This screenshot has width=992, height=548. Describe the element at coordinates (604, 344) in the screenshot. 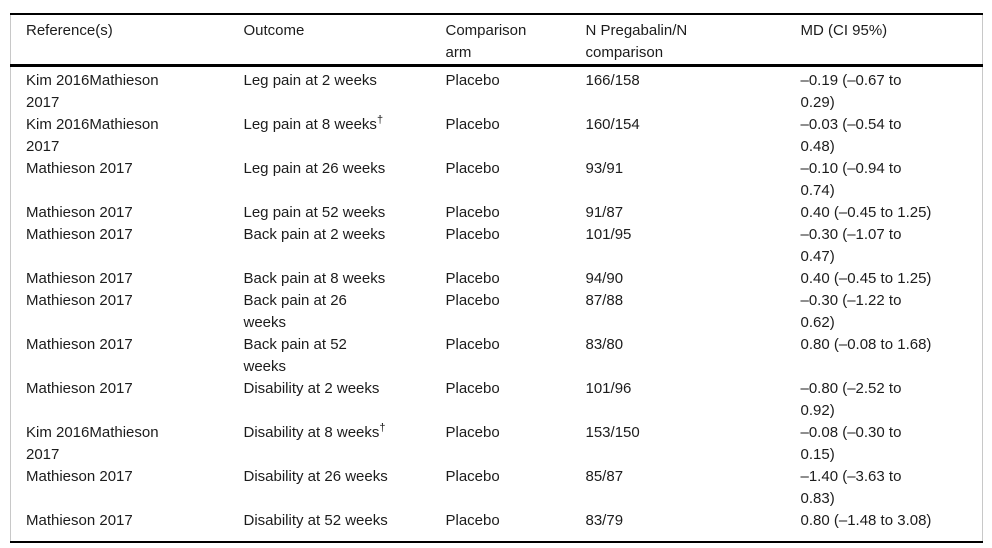

I see `cell-n-pregabalin-comparison: 83/80` at that location.